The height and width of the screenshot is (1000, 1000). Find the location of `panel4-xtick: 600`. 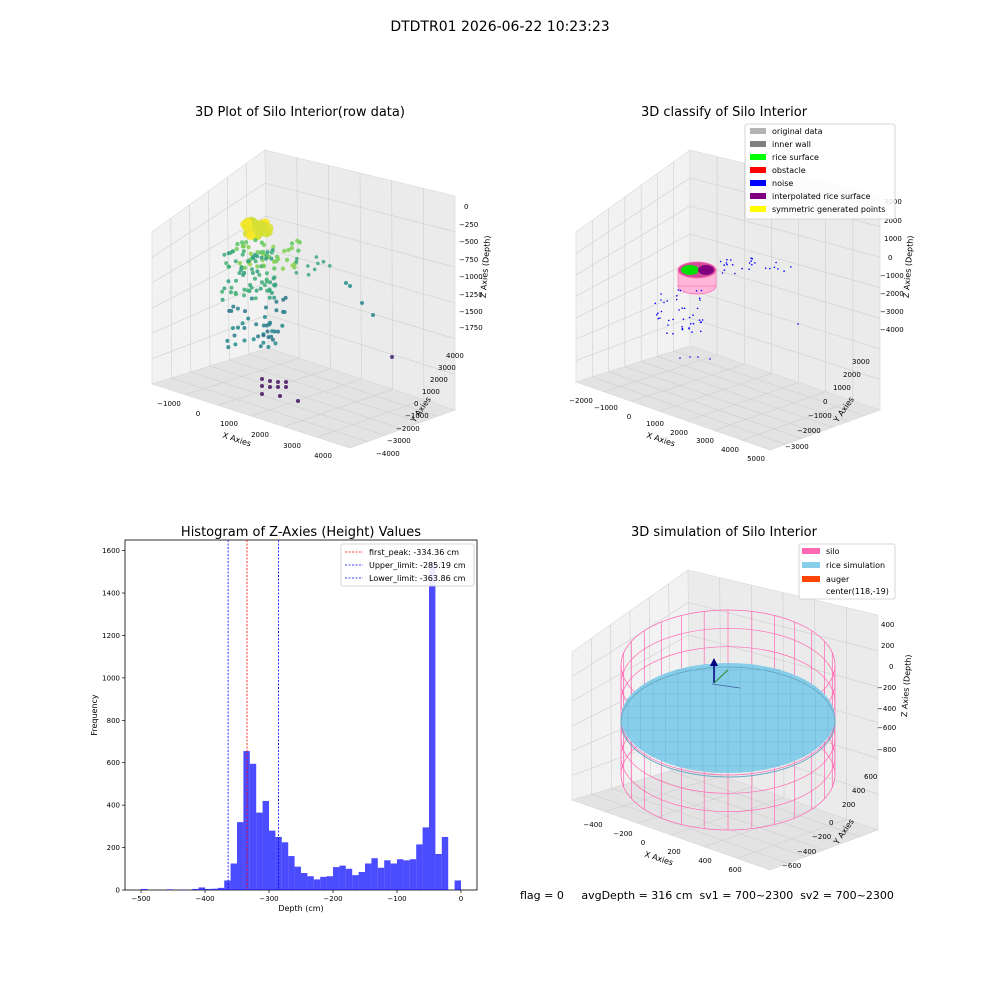

panel4-xtick: 600 is located at coordinates (734, 870).